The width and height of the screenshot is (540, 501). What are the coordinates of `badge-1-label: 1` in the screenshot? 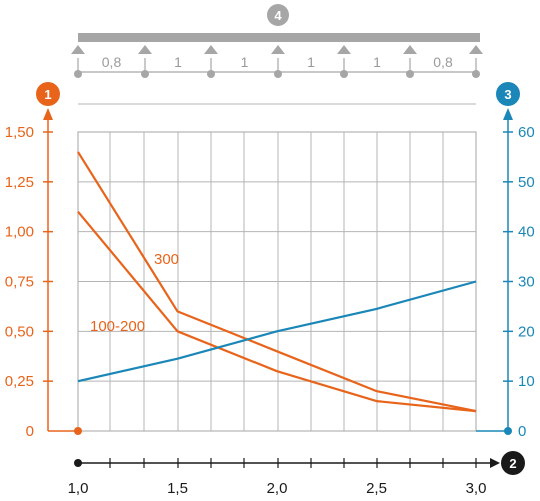 It's located at (47, 94).